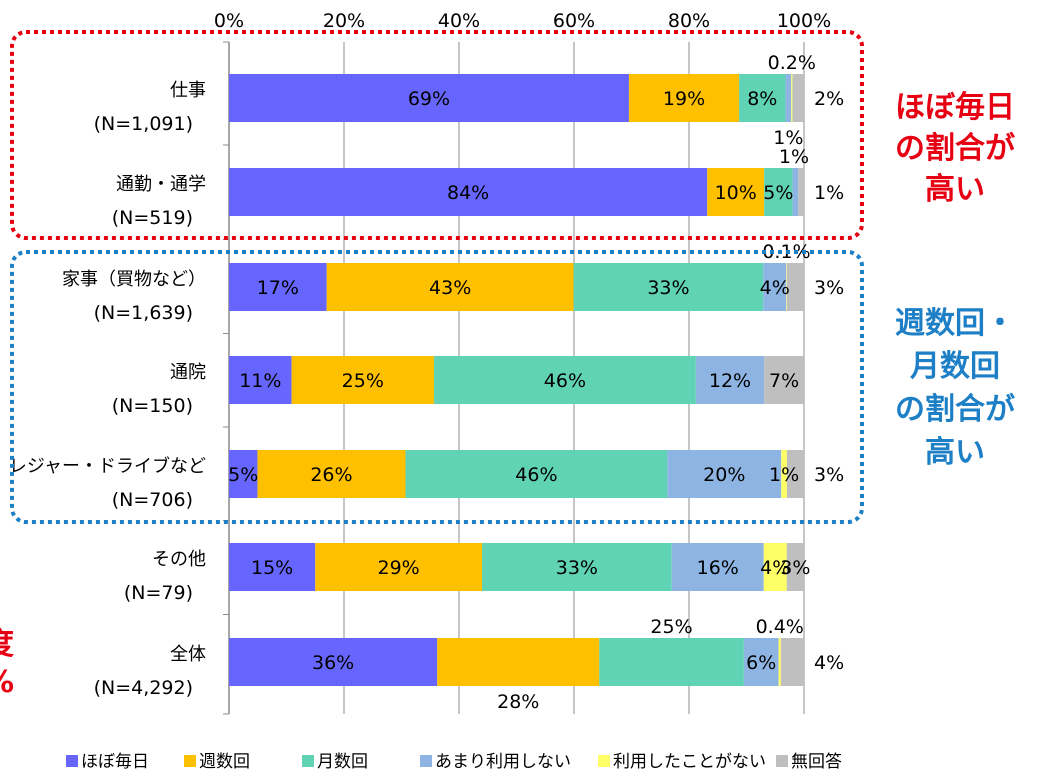 This screenshot has height=778, width=1041. Describe the element at coordinates (780, 627) in the screenshot. I see `data-label: 0.4%` at that location.